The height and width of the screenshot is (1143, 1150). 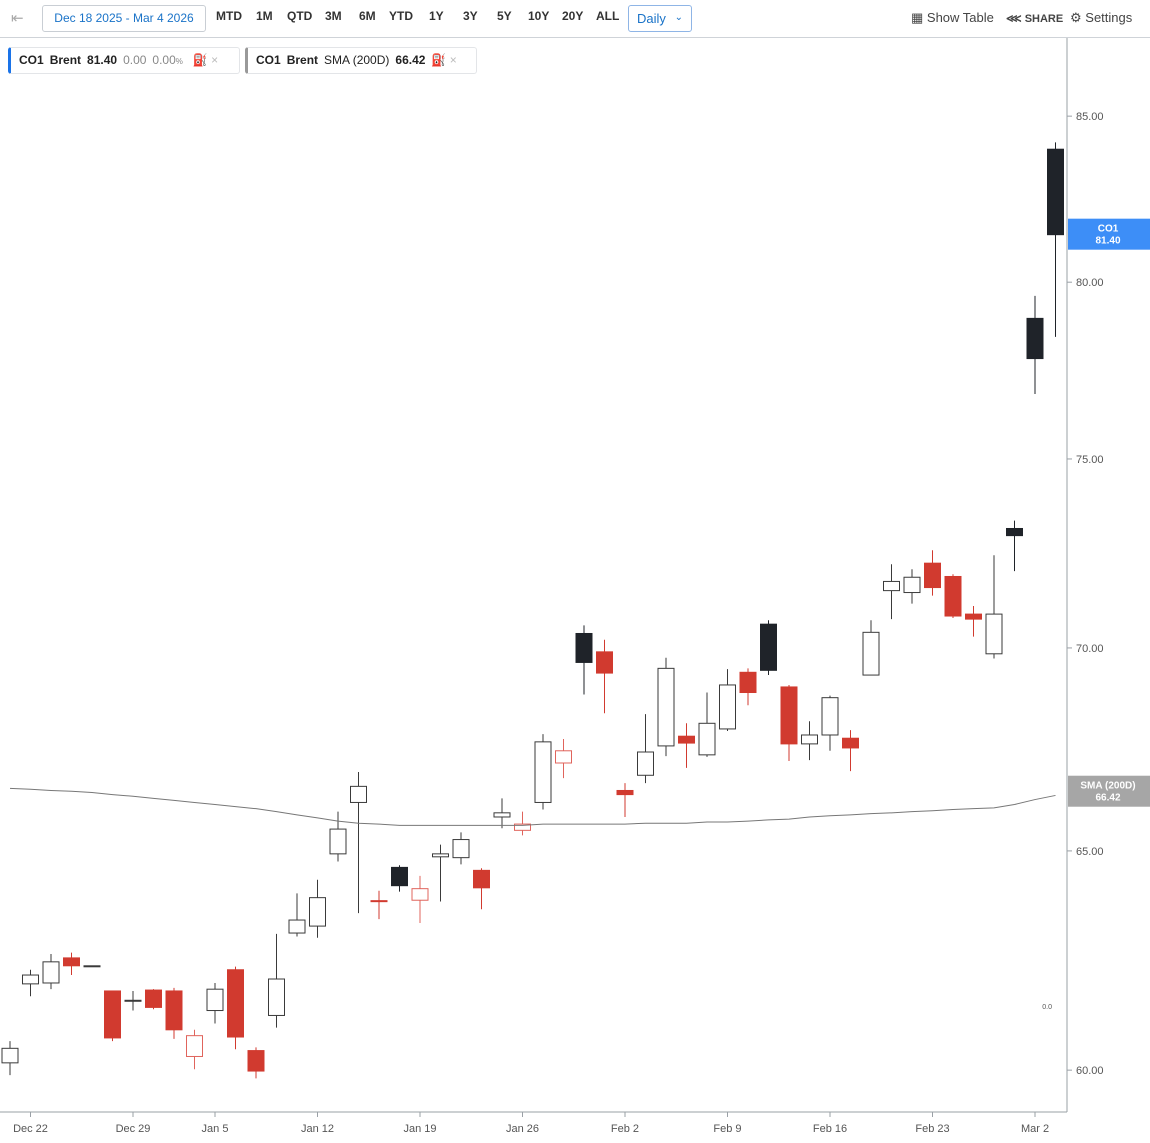 What do you see at coordinates (300, 16) in the screenshot?
I see `range-button: QTD` at bounding box center [300, 16].